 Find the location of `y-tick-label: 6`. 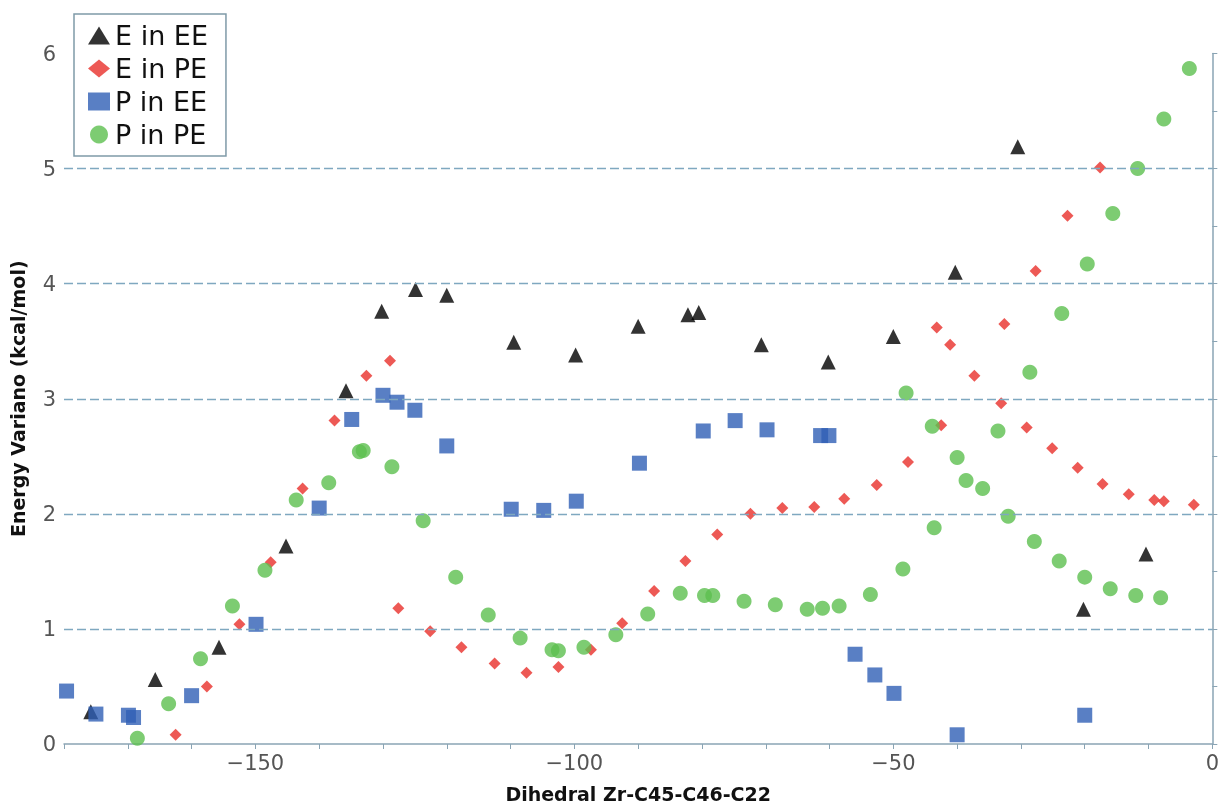

y-tick-label: 6 is located at coordinates (49, 53).